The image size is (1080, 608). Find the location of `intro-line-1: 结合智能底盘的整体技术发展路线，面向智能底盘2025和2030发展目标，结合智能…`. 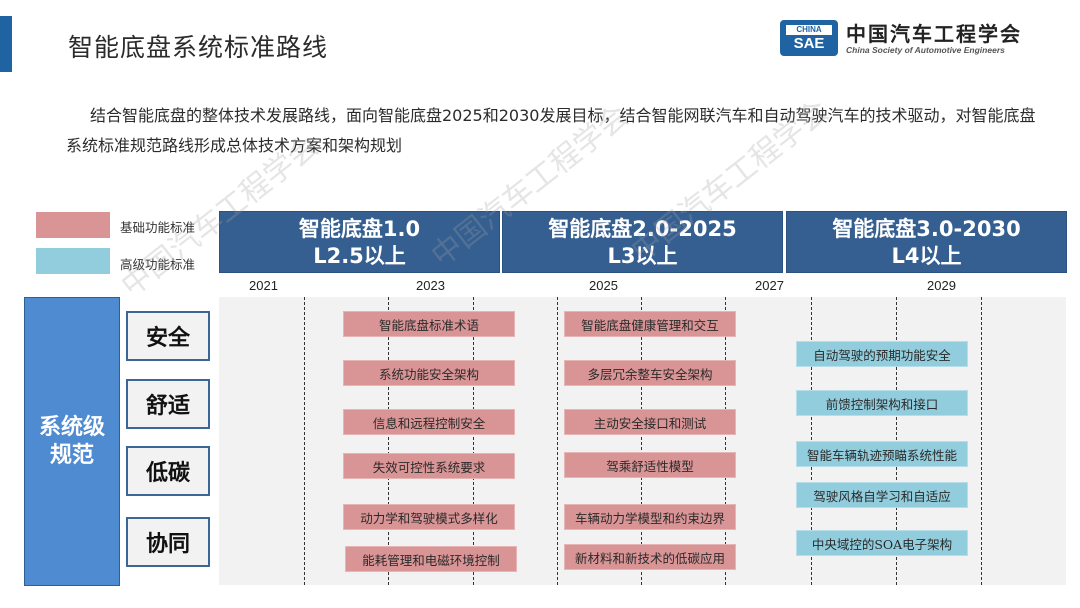

intro-line-1: 结合智能底盘的整体技术发展路线，面向智能底盘2025和2030发展目标，结合智能… is located at coordinates (507, 115).